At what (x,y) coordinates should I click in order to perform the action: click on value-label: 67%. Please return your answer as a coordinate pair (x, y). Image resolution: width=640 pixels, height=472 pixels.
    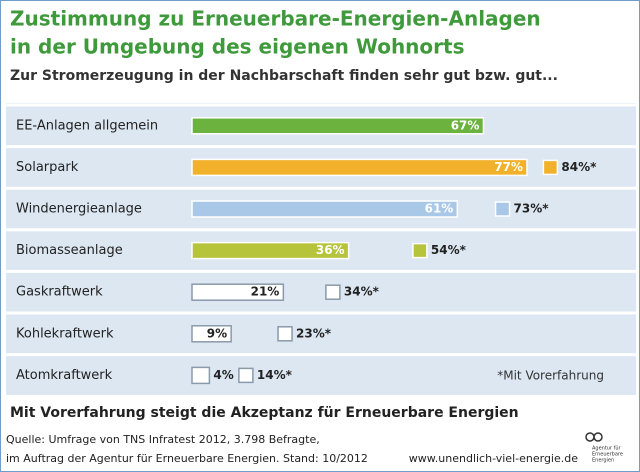
    Looking at the image, I should click on (465, 125).